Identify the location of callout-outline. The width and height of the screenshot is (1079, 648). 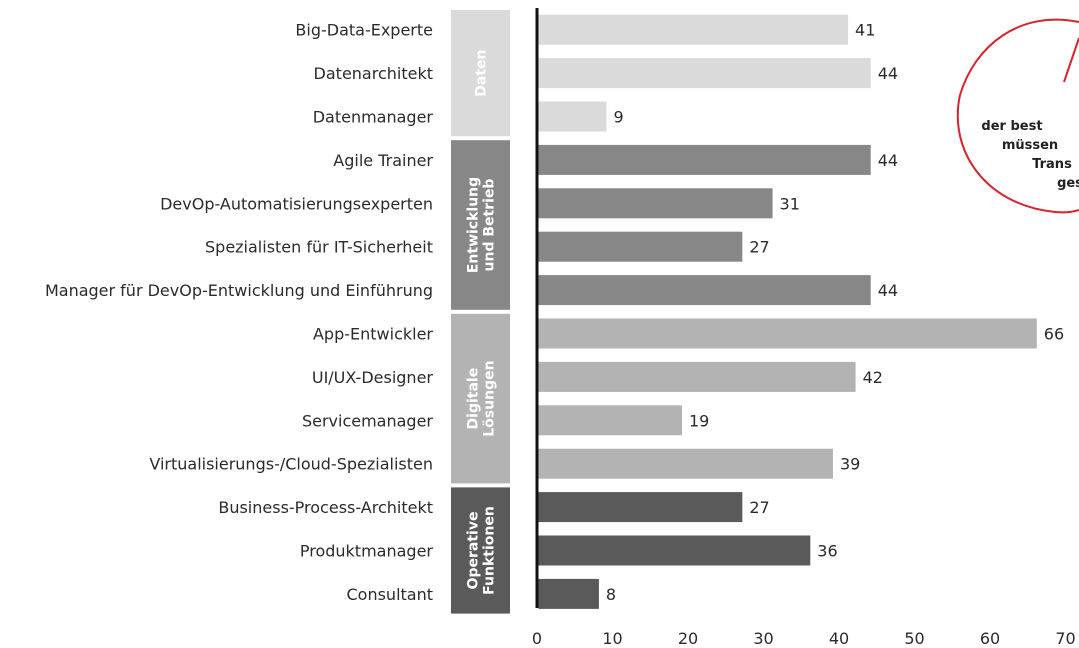
(1017, 116).